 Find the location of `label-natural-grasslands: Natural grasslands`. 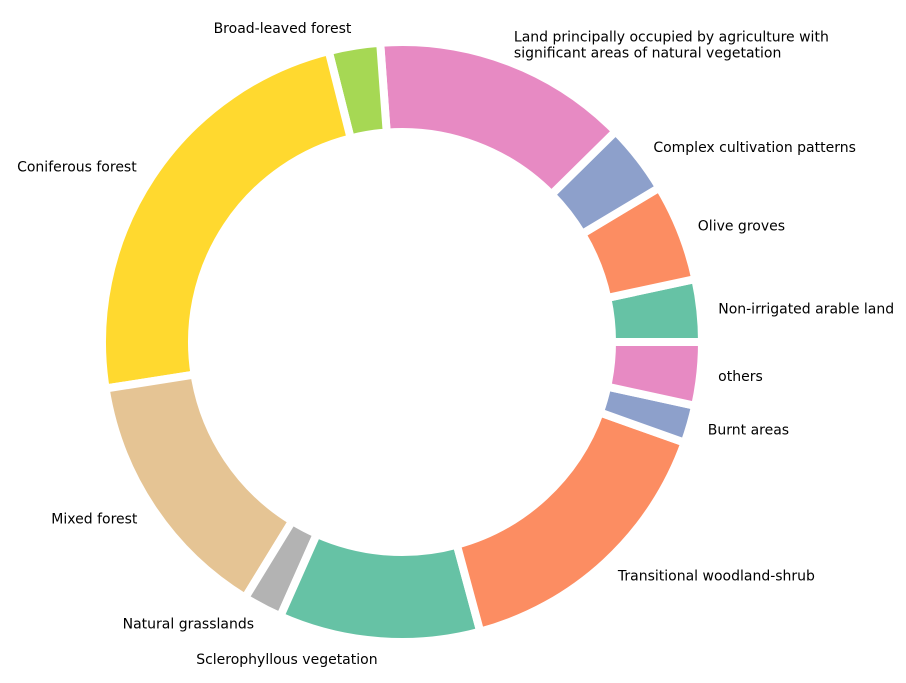

label-natural-grasslands: Natural grasslands is located at coordinates (188, 624).